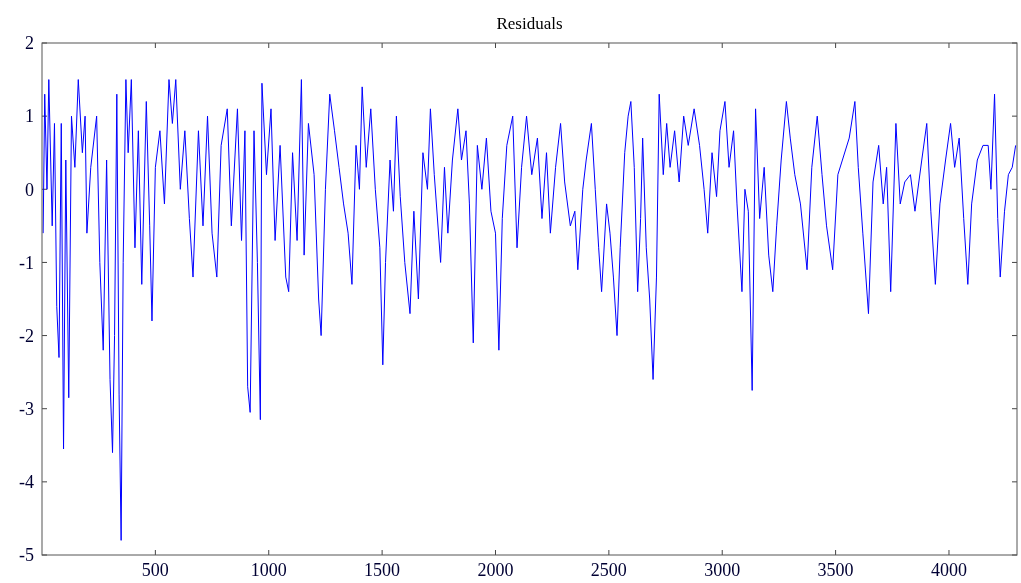  Describe the element at coordinates (529, 23) in the screenshot. I see `chart-title: Residuals` at that location.